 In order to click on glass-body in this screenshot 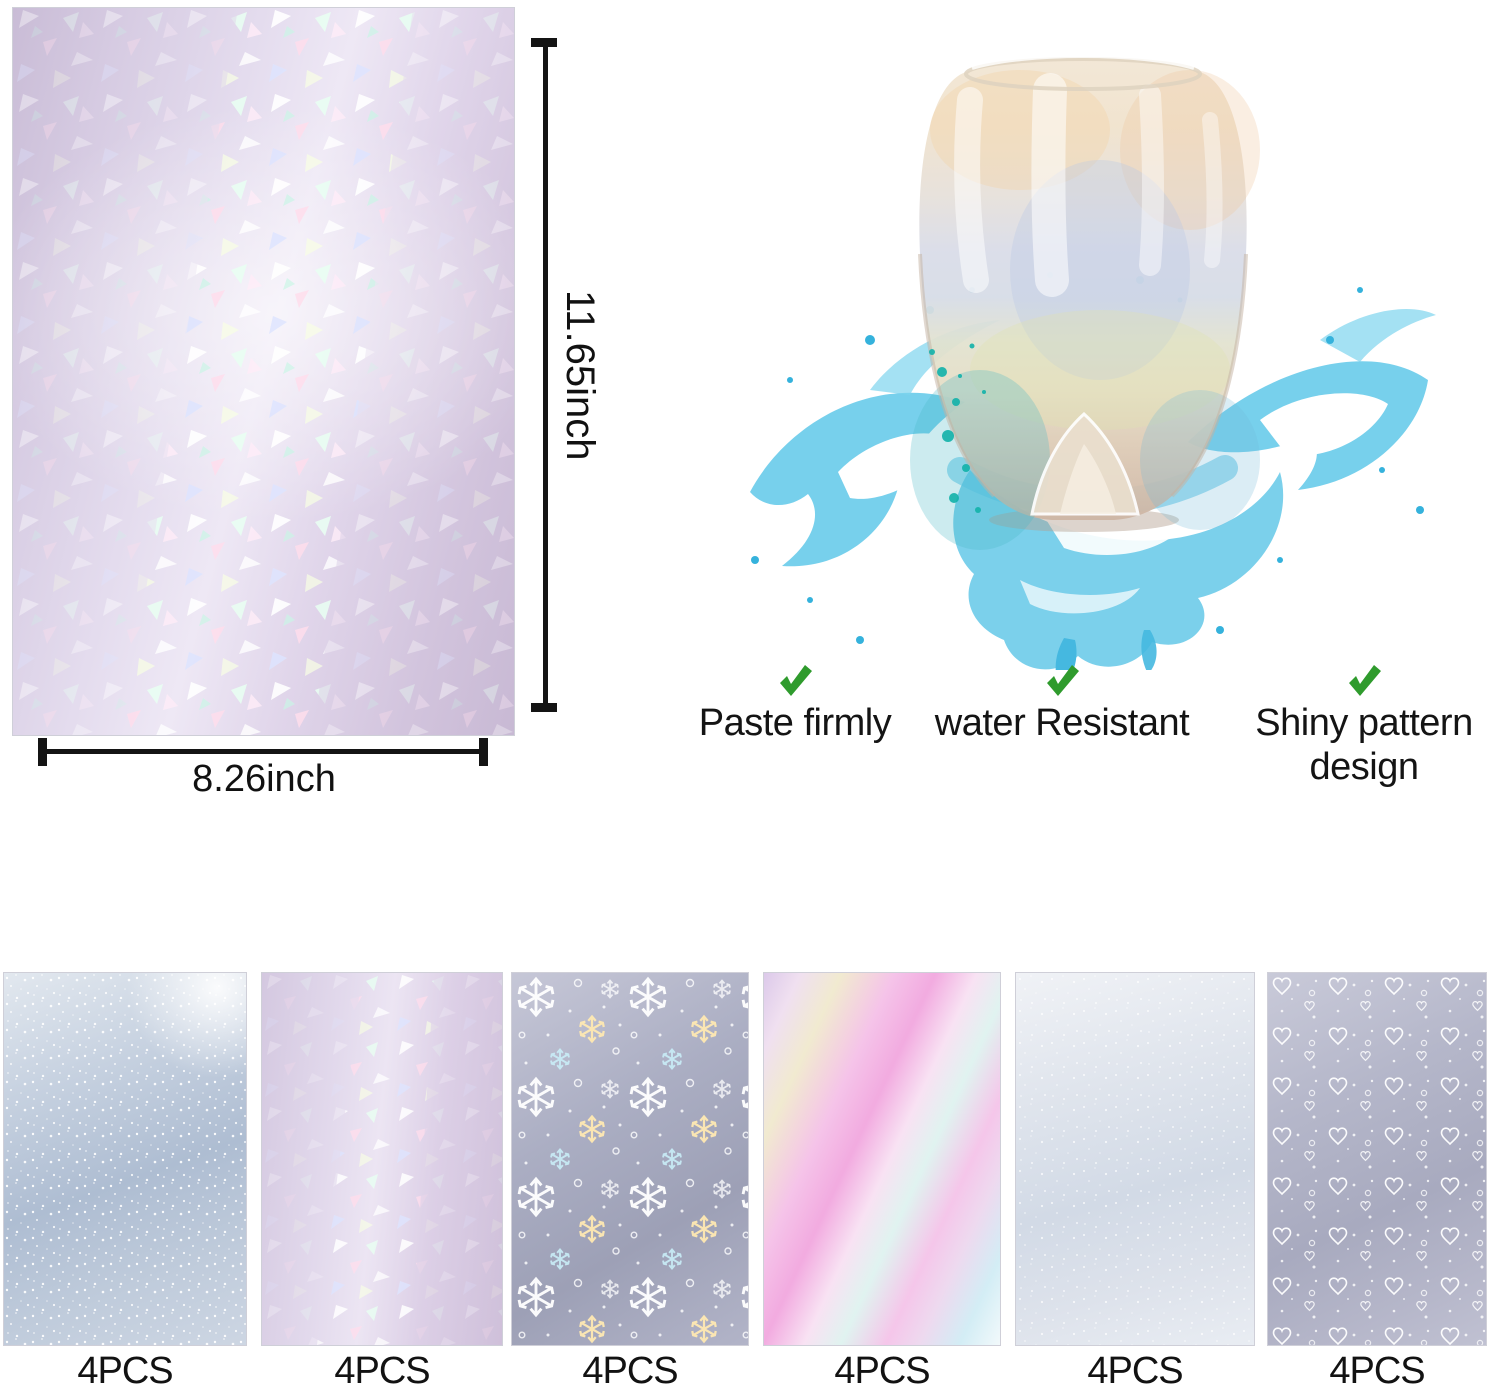, I will do `click(1083, 288)`.